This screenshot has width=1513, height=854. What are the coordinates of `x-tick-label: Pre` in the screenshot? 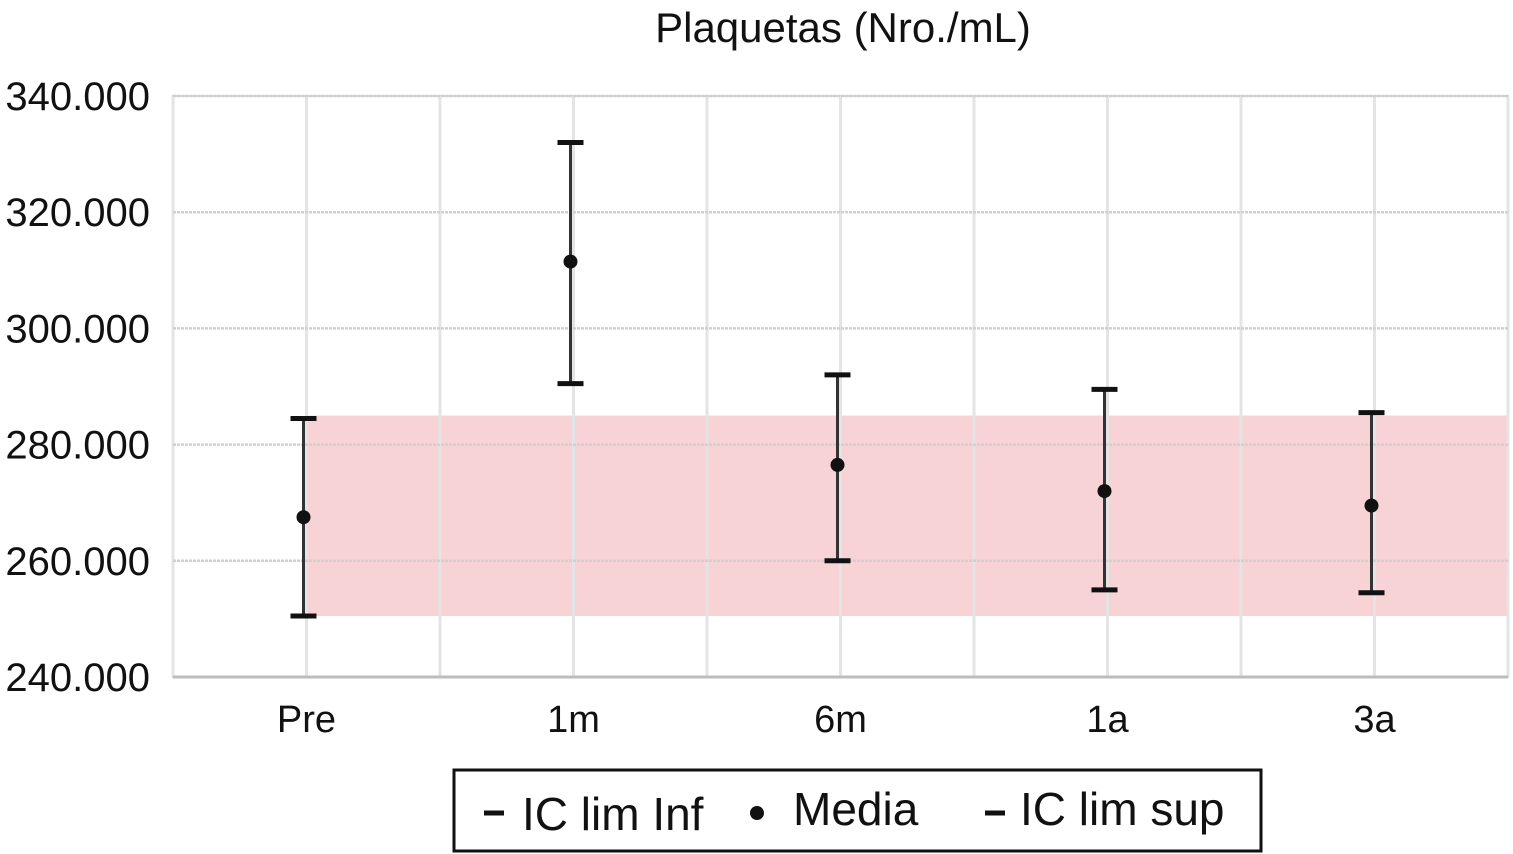 It's located at (306, 720).